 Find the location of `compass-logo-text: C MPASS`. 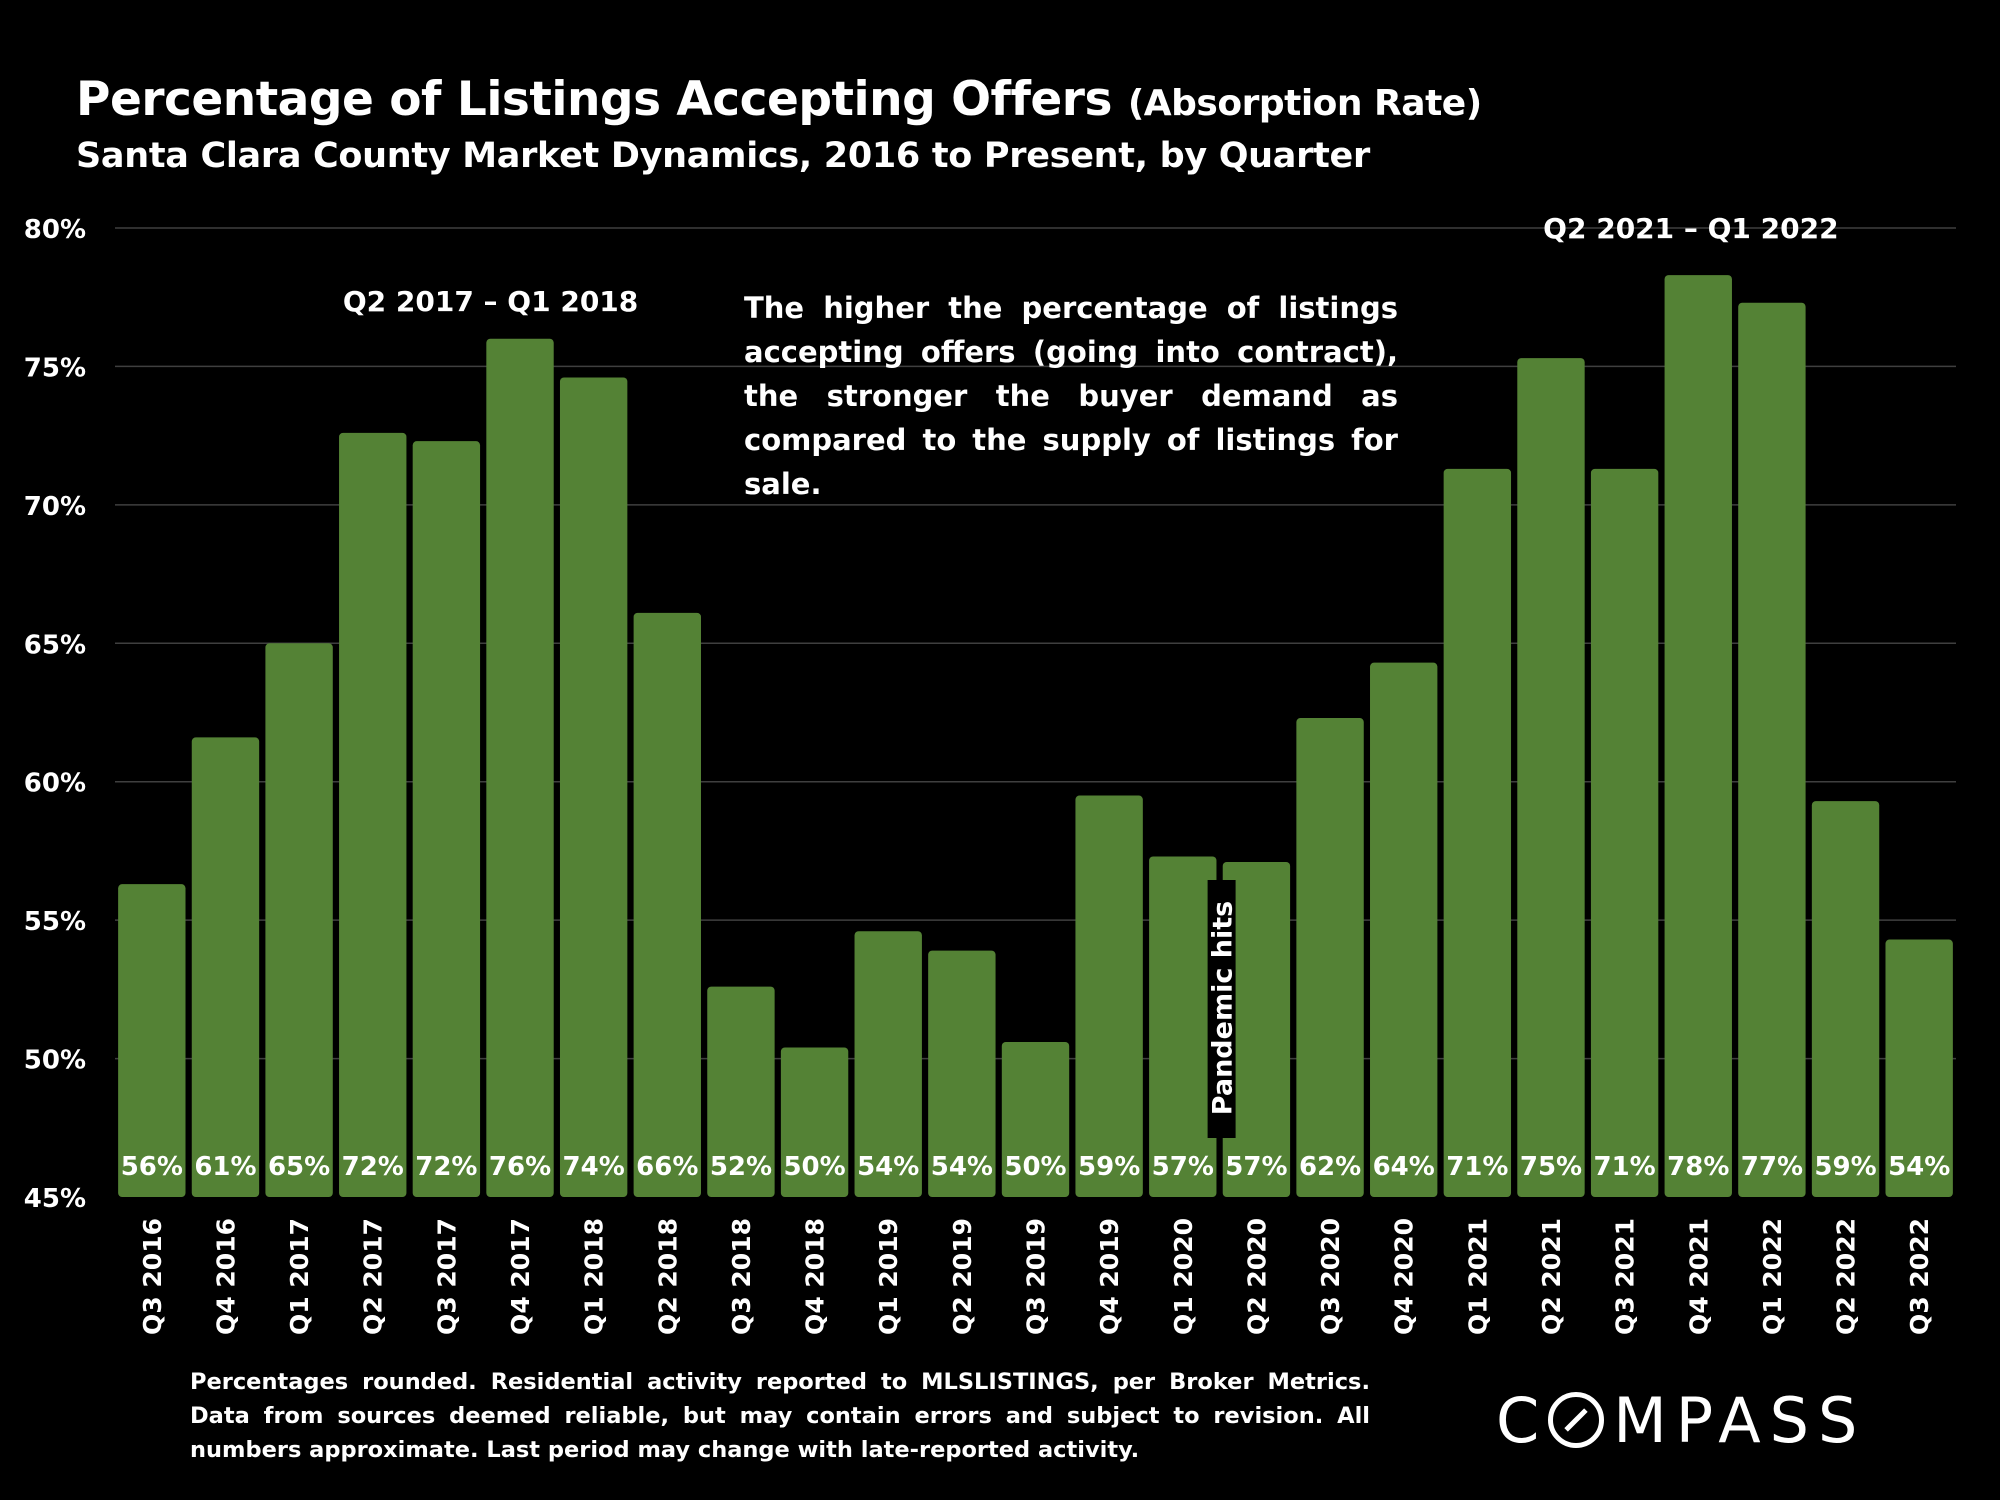

compass-logo-text: C MPASS is located at coordinates (1681, 1420).